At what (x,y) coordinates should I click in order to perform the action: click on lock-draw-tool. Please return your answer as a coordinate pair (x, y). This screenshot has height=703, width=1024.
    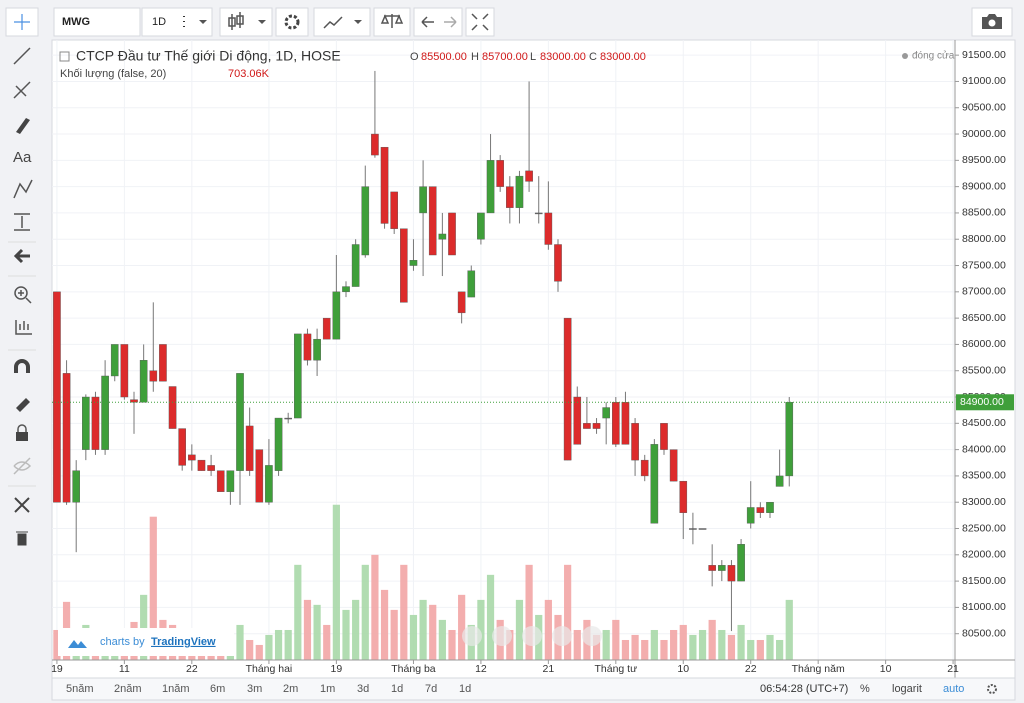
    Looking at the image, I should click on (22, 405).